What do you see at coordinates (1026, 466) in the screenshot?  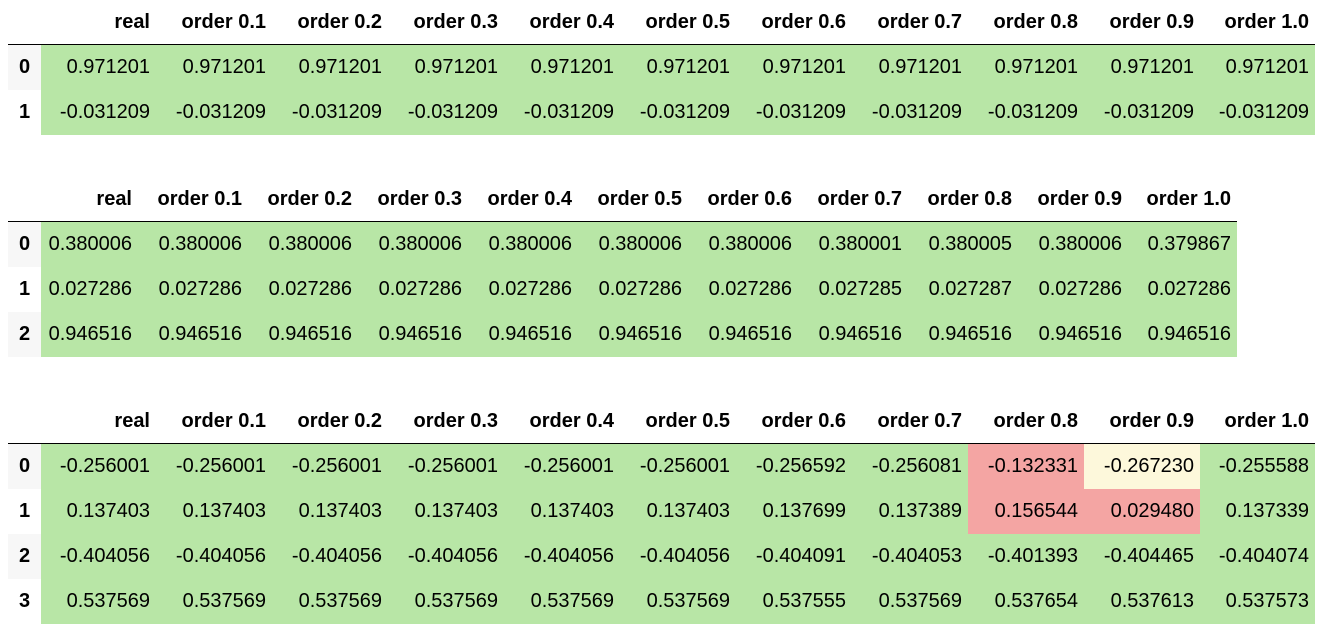 I see `table-cell: -0.132331` at bounding box center [1026, 466].